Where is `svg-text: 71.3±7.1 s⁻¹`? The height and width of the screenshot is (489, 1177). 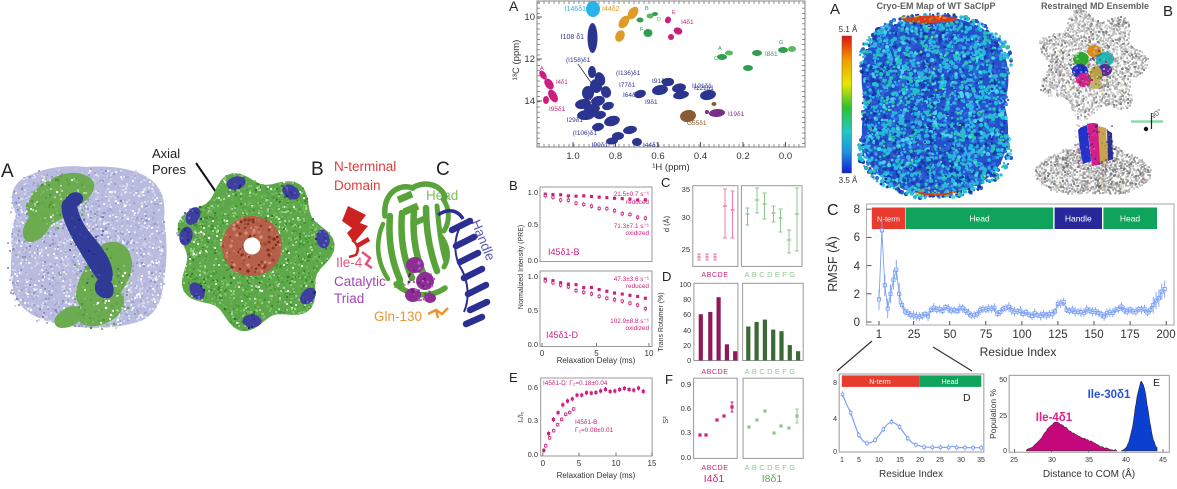 svg-text: 71.3±7.1 s⁻¹ is located at coordinates (631, 226).